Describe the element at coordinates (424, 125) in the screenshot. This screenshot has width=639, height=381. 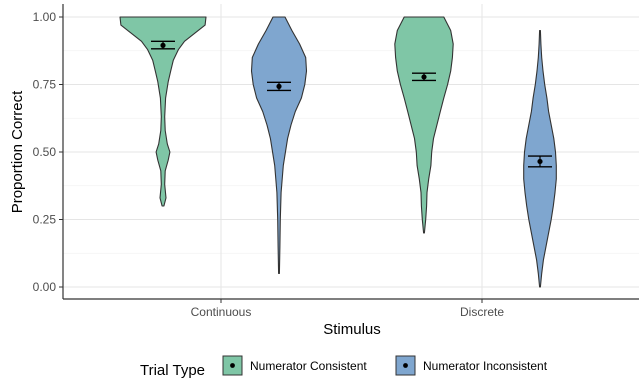
I see `violin-consistent-discrete` at that location.